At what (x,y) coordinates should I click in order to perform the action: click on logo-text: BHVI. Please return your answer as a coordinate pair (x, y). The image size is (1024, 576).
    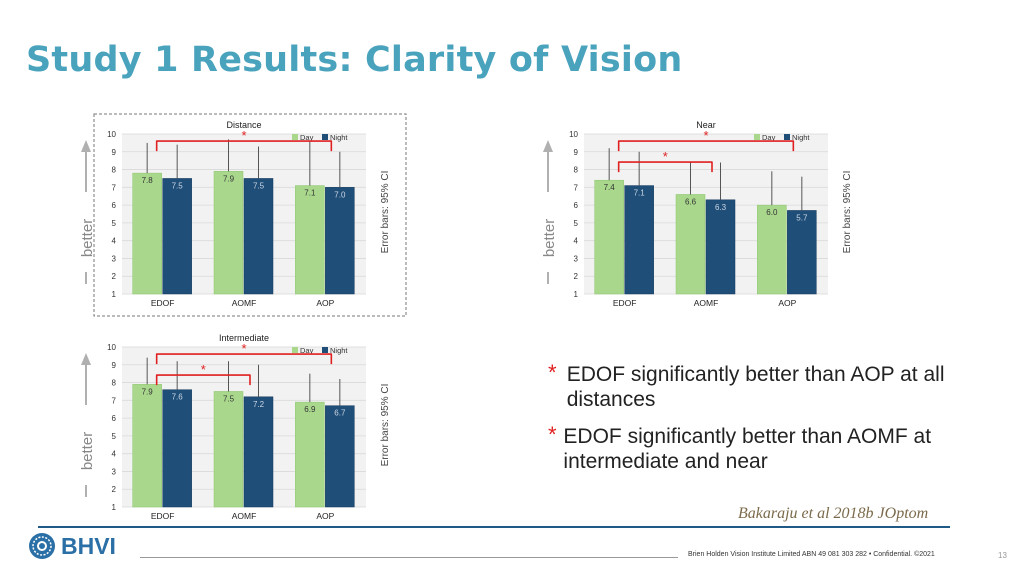
    Looking at the image, I should click on (88, 545).